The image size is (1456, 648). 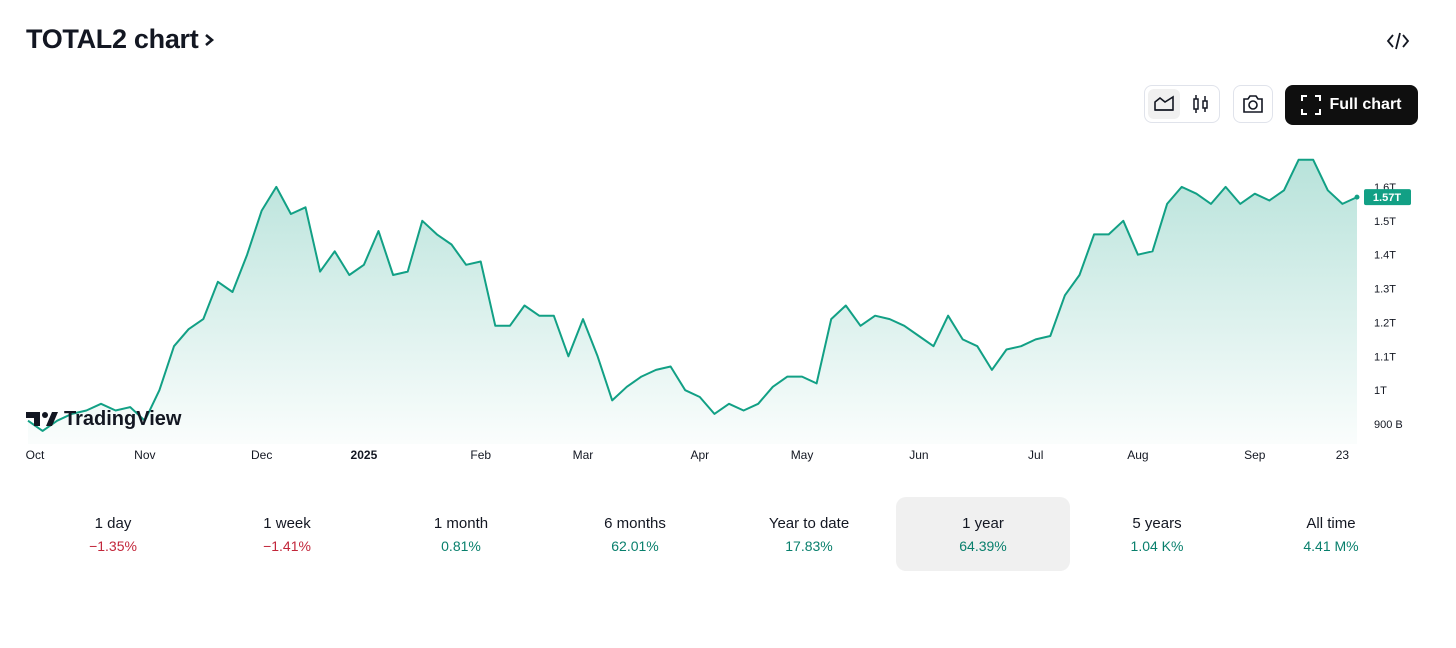 What do you see at coordinates (1182, 104) in the screenshot?
I see `chart-style-toggle` at bounding box center [1182, 104].